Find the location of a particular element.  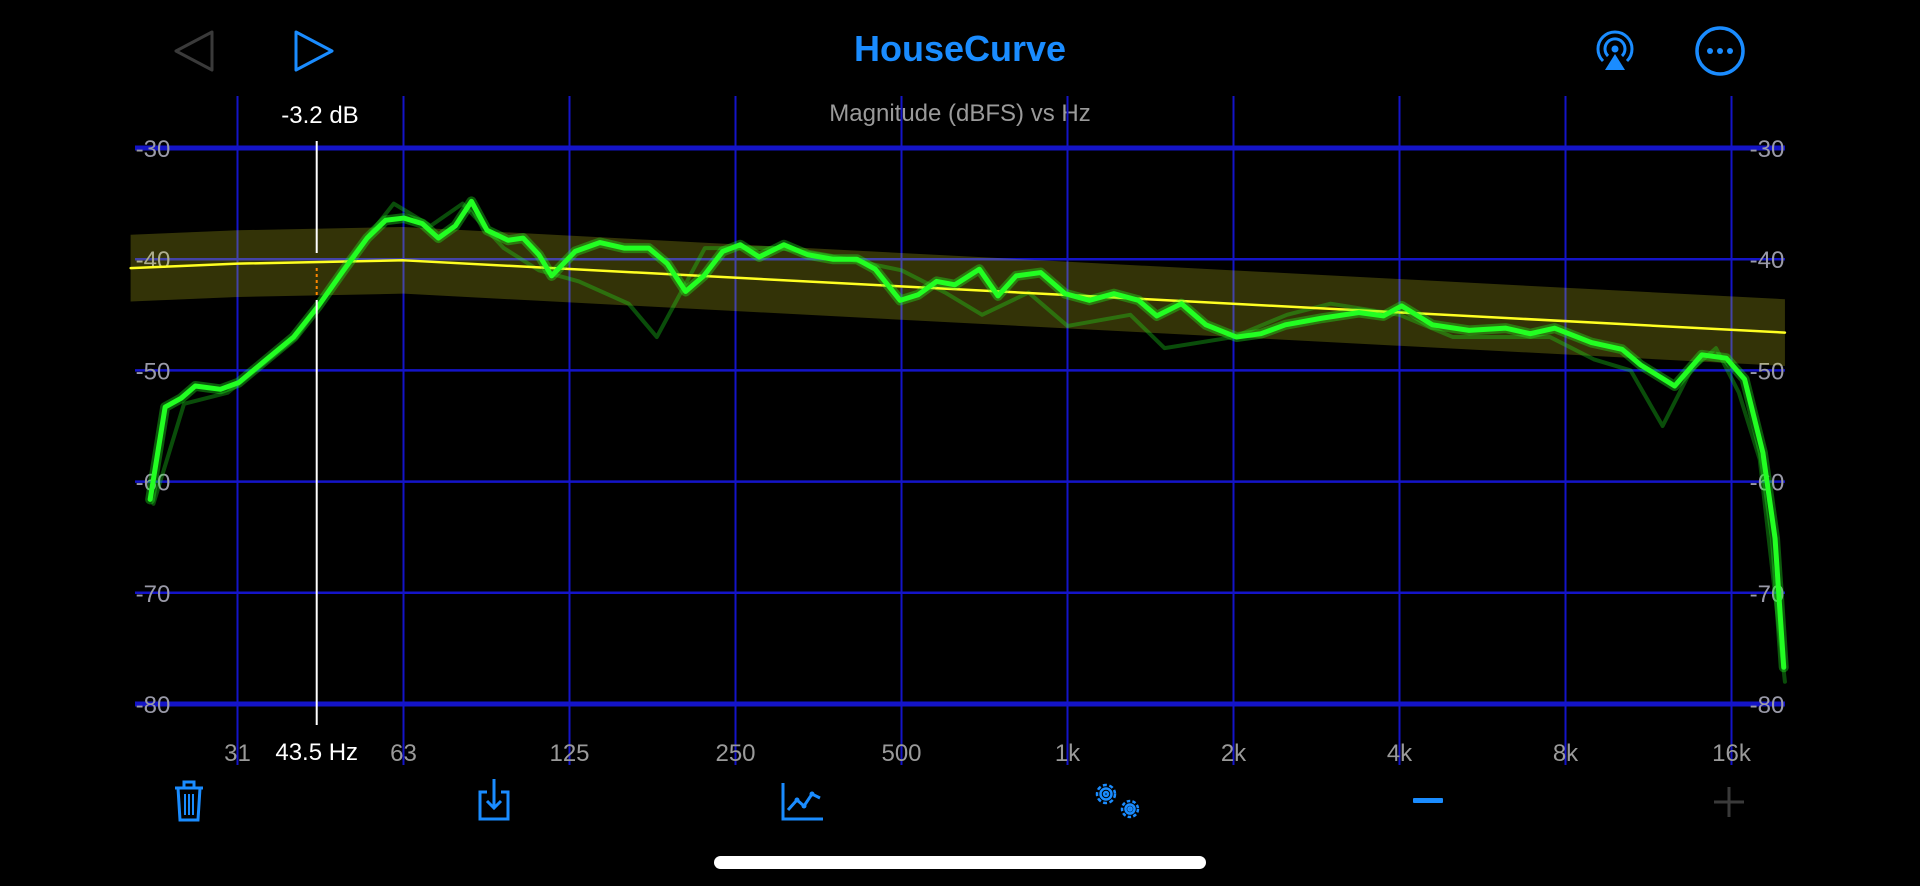

triangle-left-icon is located at coordinates (194, 51).